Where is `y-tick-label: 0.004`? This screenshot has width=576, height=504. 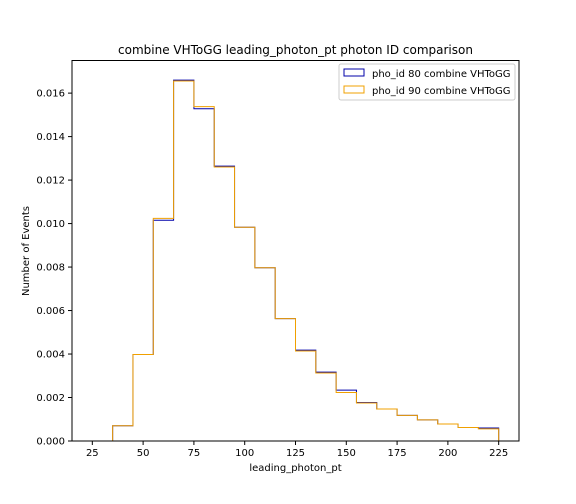 y-tick-label: 0.004 is located at coordinates (50, 355).